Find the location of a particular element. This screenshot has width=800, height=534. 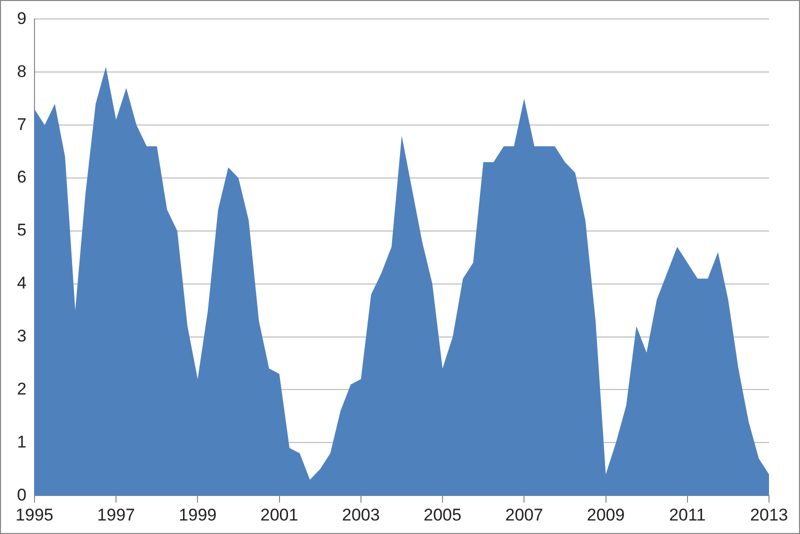

y-tick-label: 9 is located at coordinates (21, 18).